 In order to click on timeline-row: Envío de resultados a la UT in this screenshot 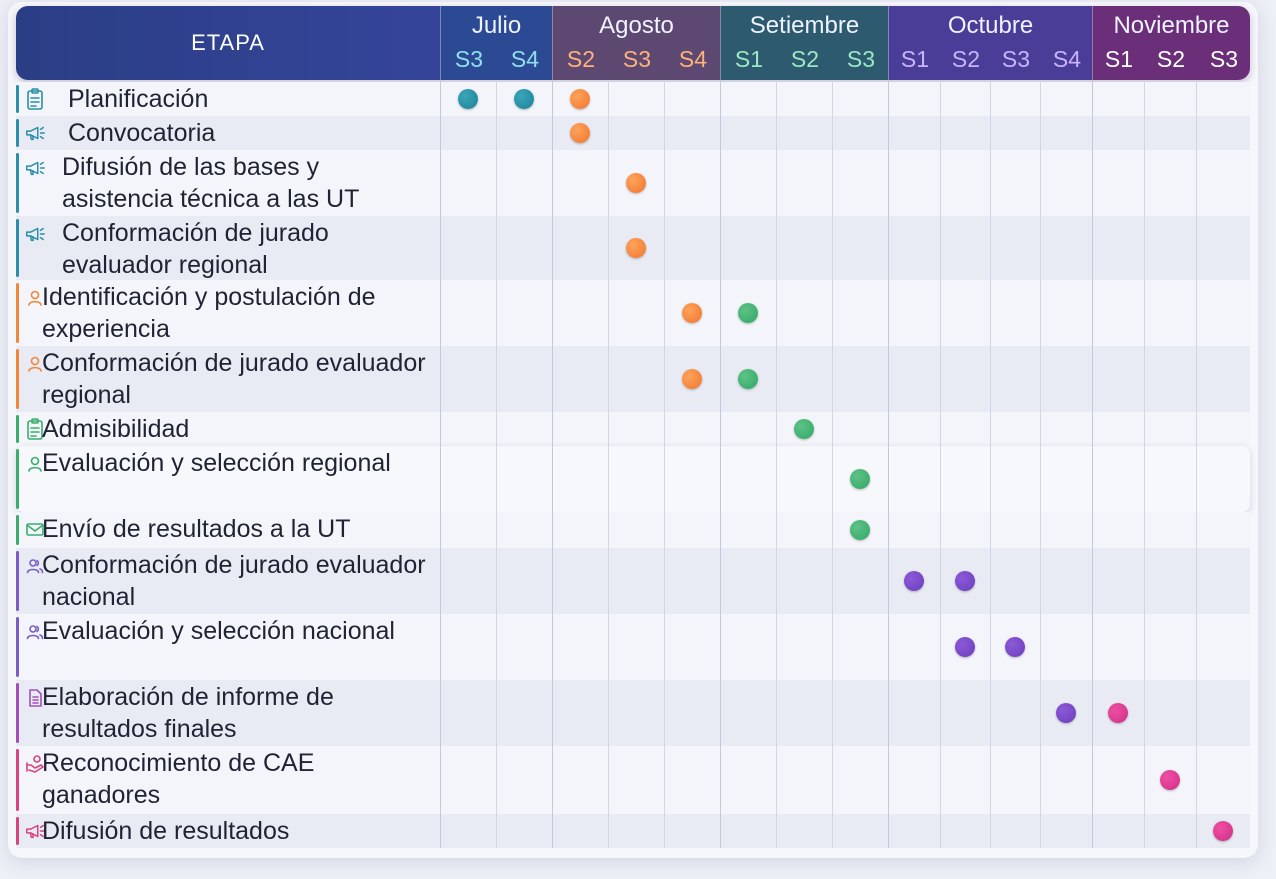, I will do `click(633, 530)`.